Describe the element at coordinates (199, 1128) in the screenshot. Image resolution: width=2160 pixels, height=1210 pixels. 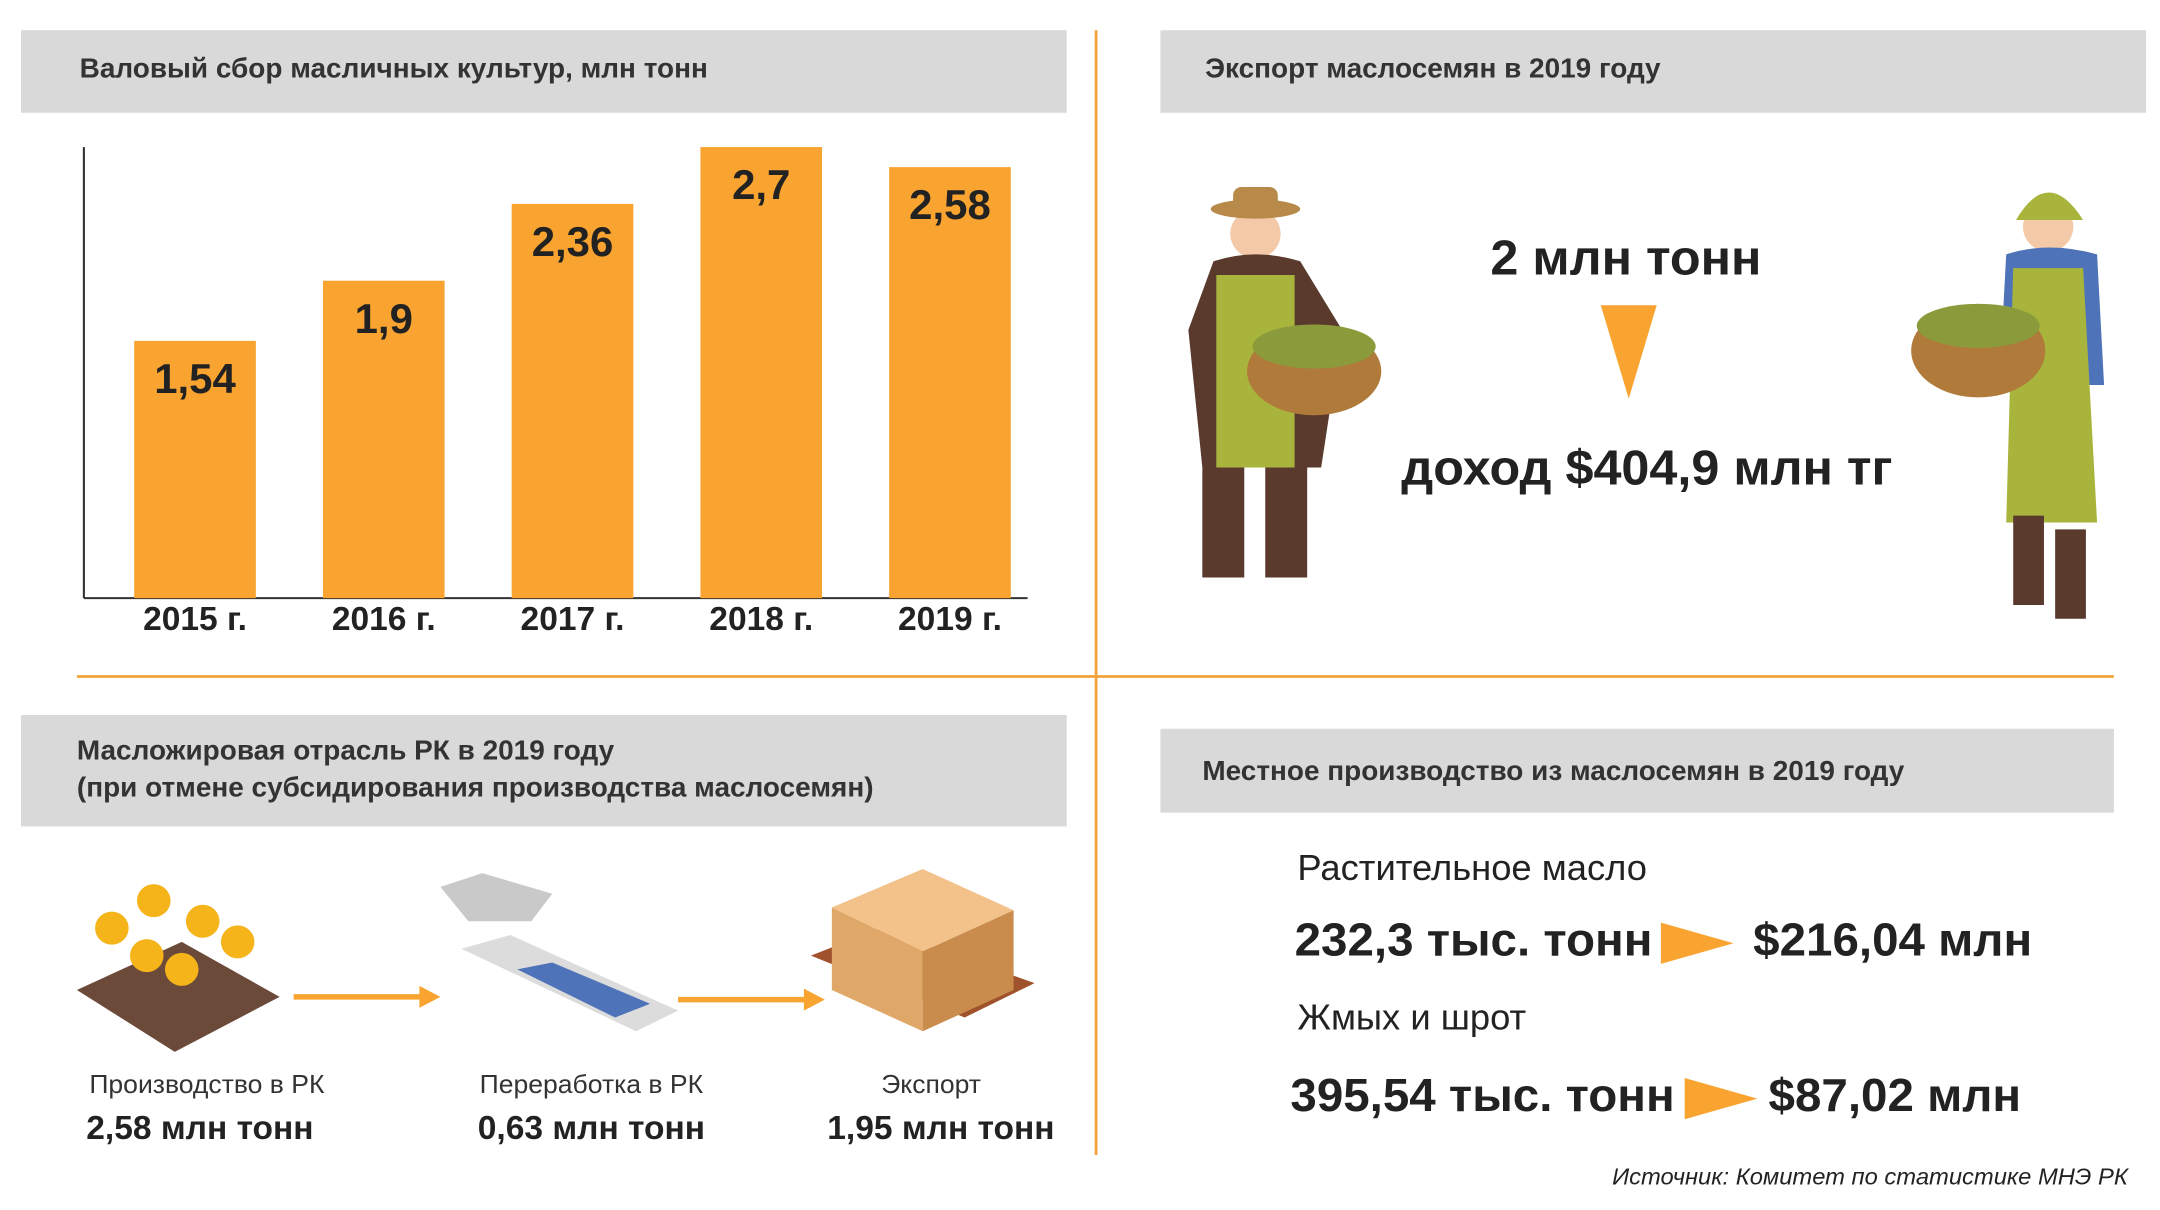
I see `step-value: 2,58 млн тонн` at that location.